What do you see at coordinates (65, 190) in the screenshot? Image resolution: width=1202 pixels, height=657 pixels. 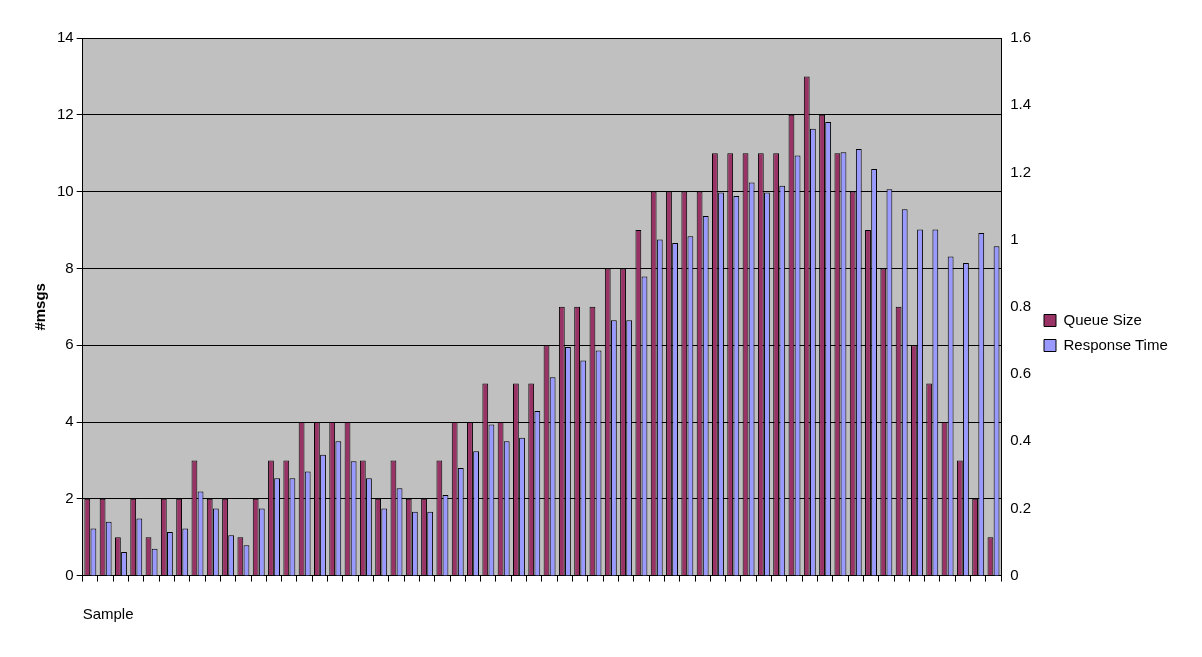 I see `y-tick-label: 10` at bounding box center [65, 190].